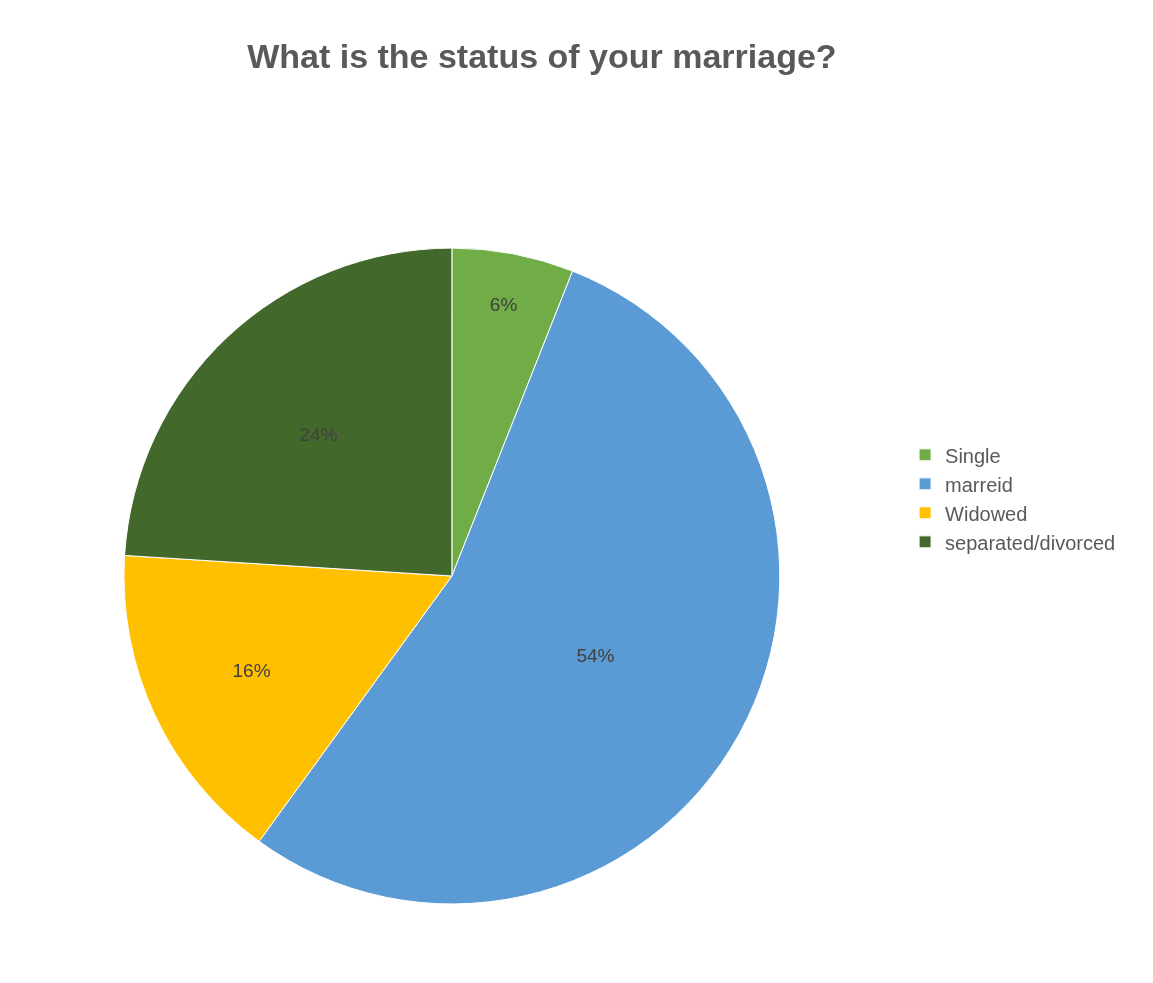  Describe the element at coordinates (986, 513) in the screenshot. I see `legend-label: Widowed` at that location.